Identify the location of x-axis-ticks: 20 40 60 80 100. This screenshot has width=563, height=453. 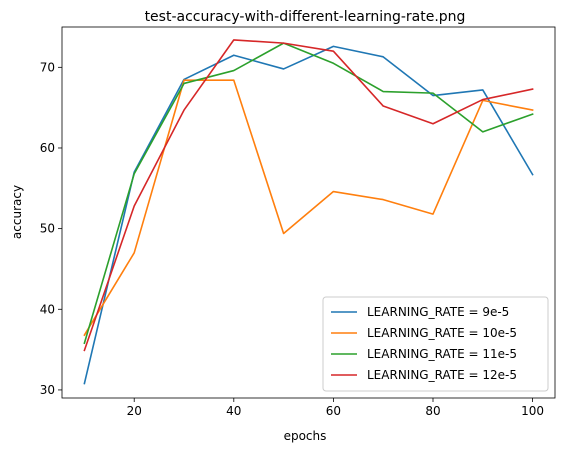
(335, 408).